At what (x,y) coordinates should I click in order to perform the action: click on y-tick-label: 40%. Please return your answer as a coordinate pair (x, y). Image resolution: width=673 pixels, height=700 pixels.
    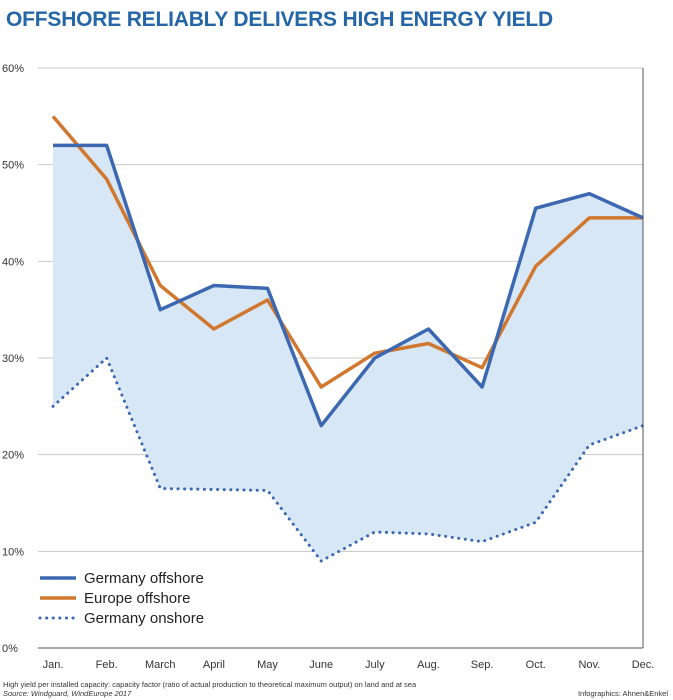
    Looking at the image, I should click on (13, 262).